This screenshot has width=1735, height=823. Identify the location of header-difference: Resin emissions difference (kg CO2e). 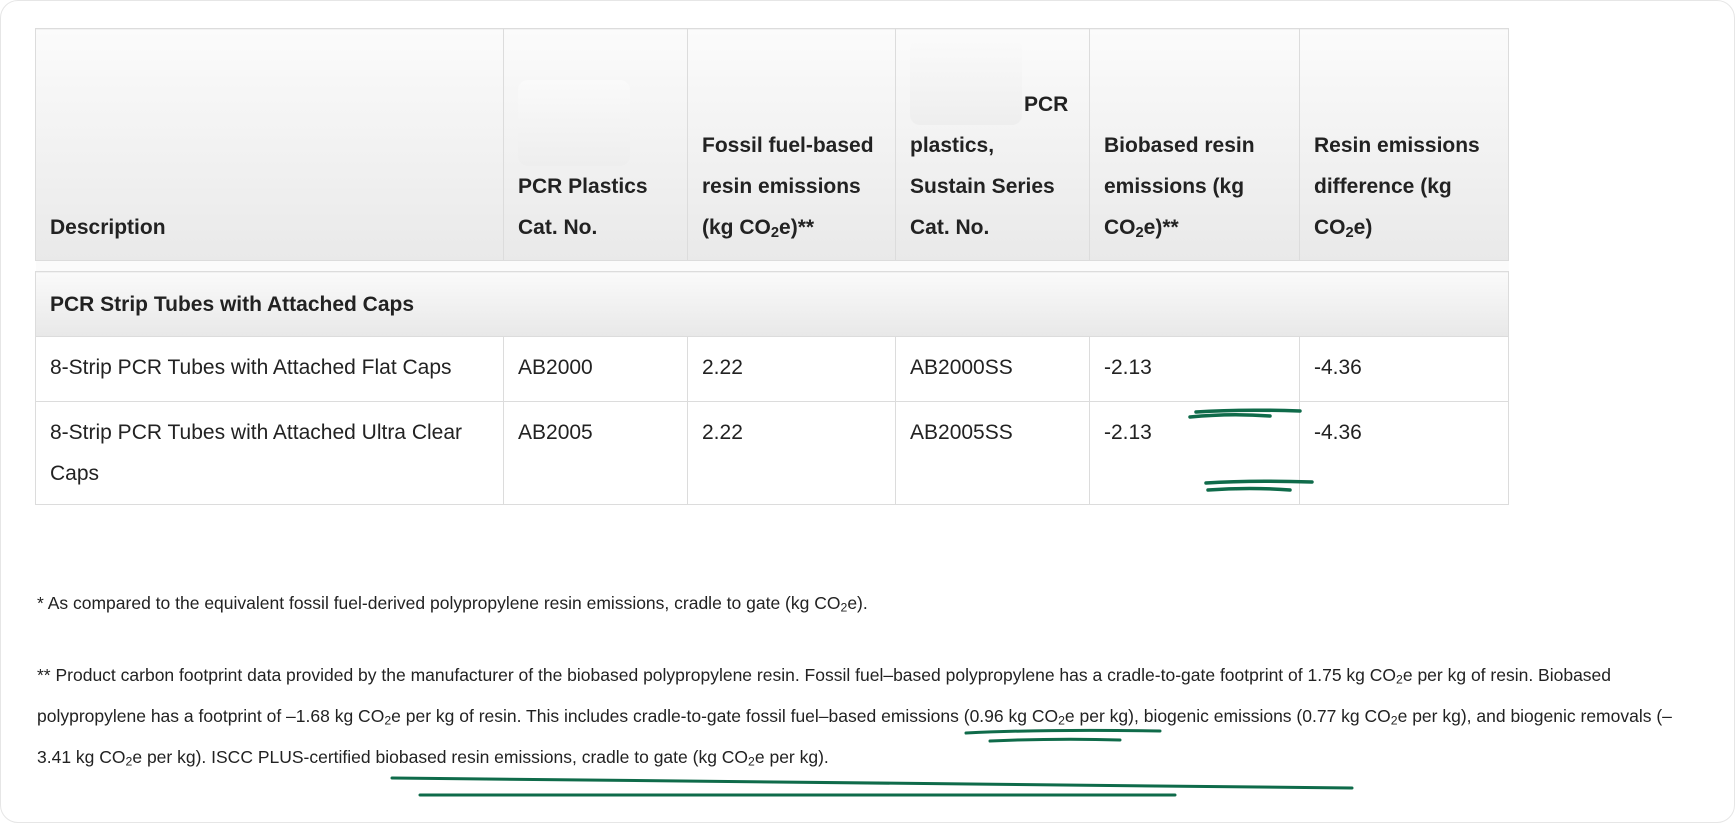
(1404, 144).